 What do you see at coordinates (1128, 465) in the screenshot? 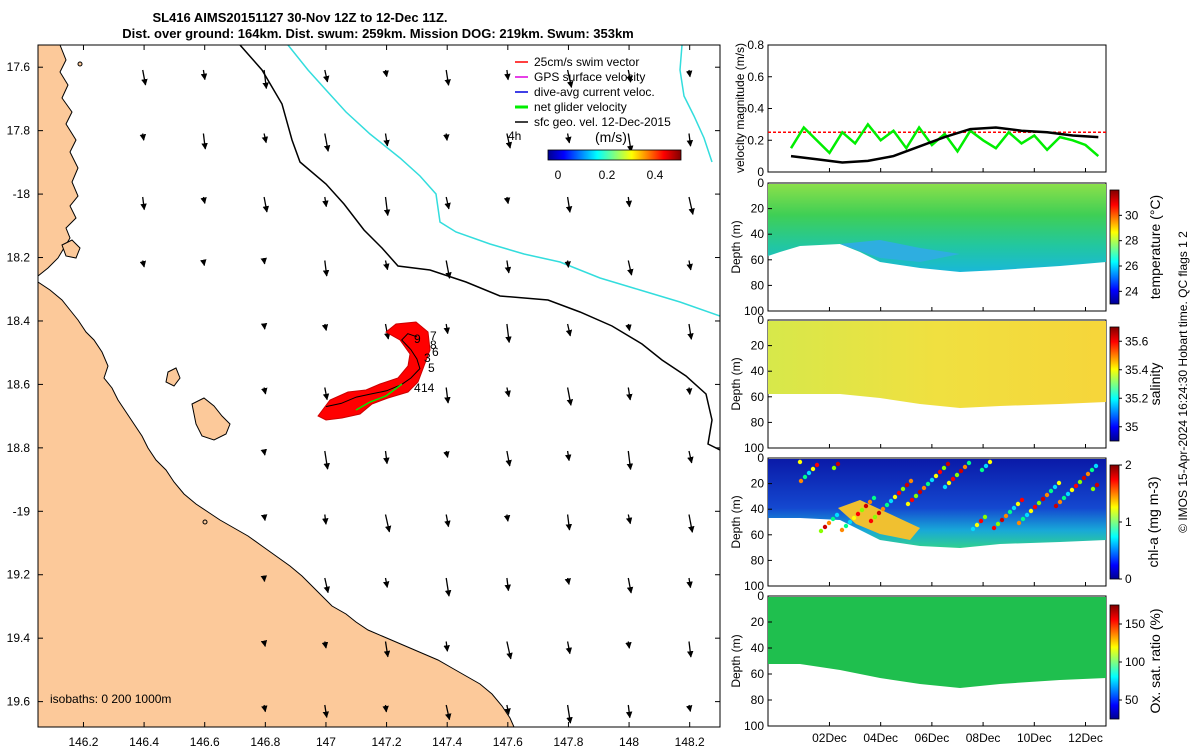
I see `colorbar-tick-label: 2` at bounding box center [1128, 465].